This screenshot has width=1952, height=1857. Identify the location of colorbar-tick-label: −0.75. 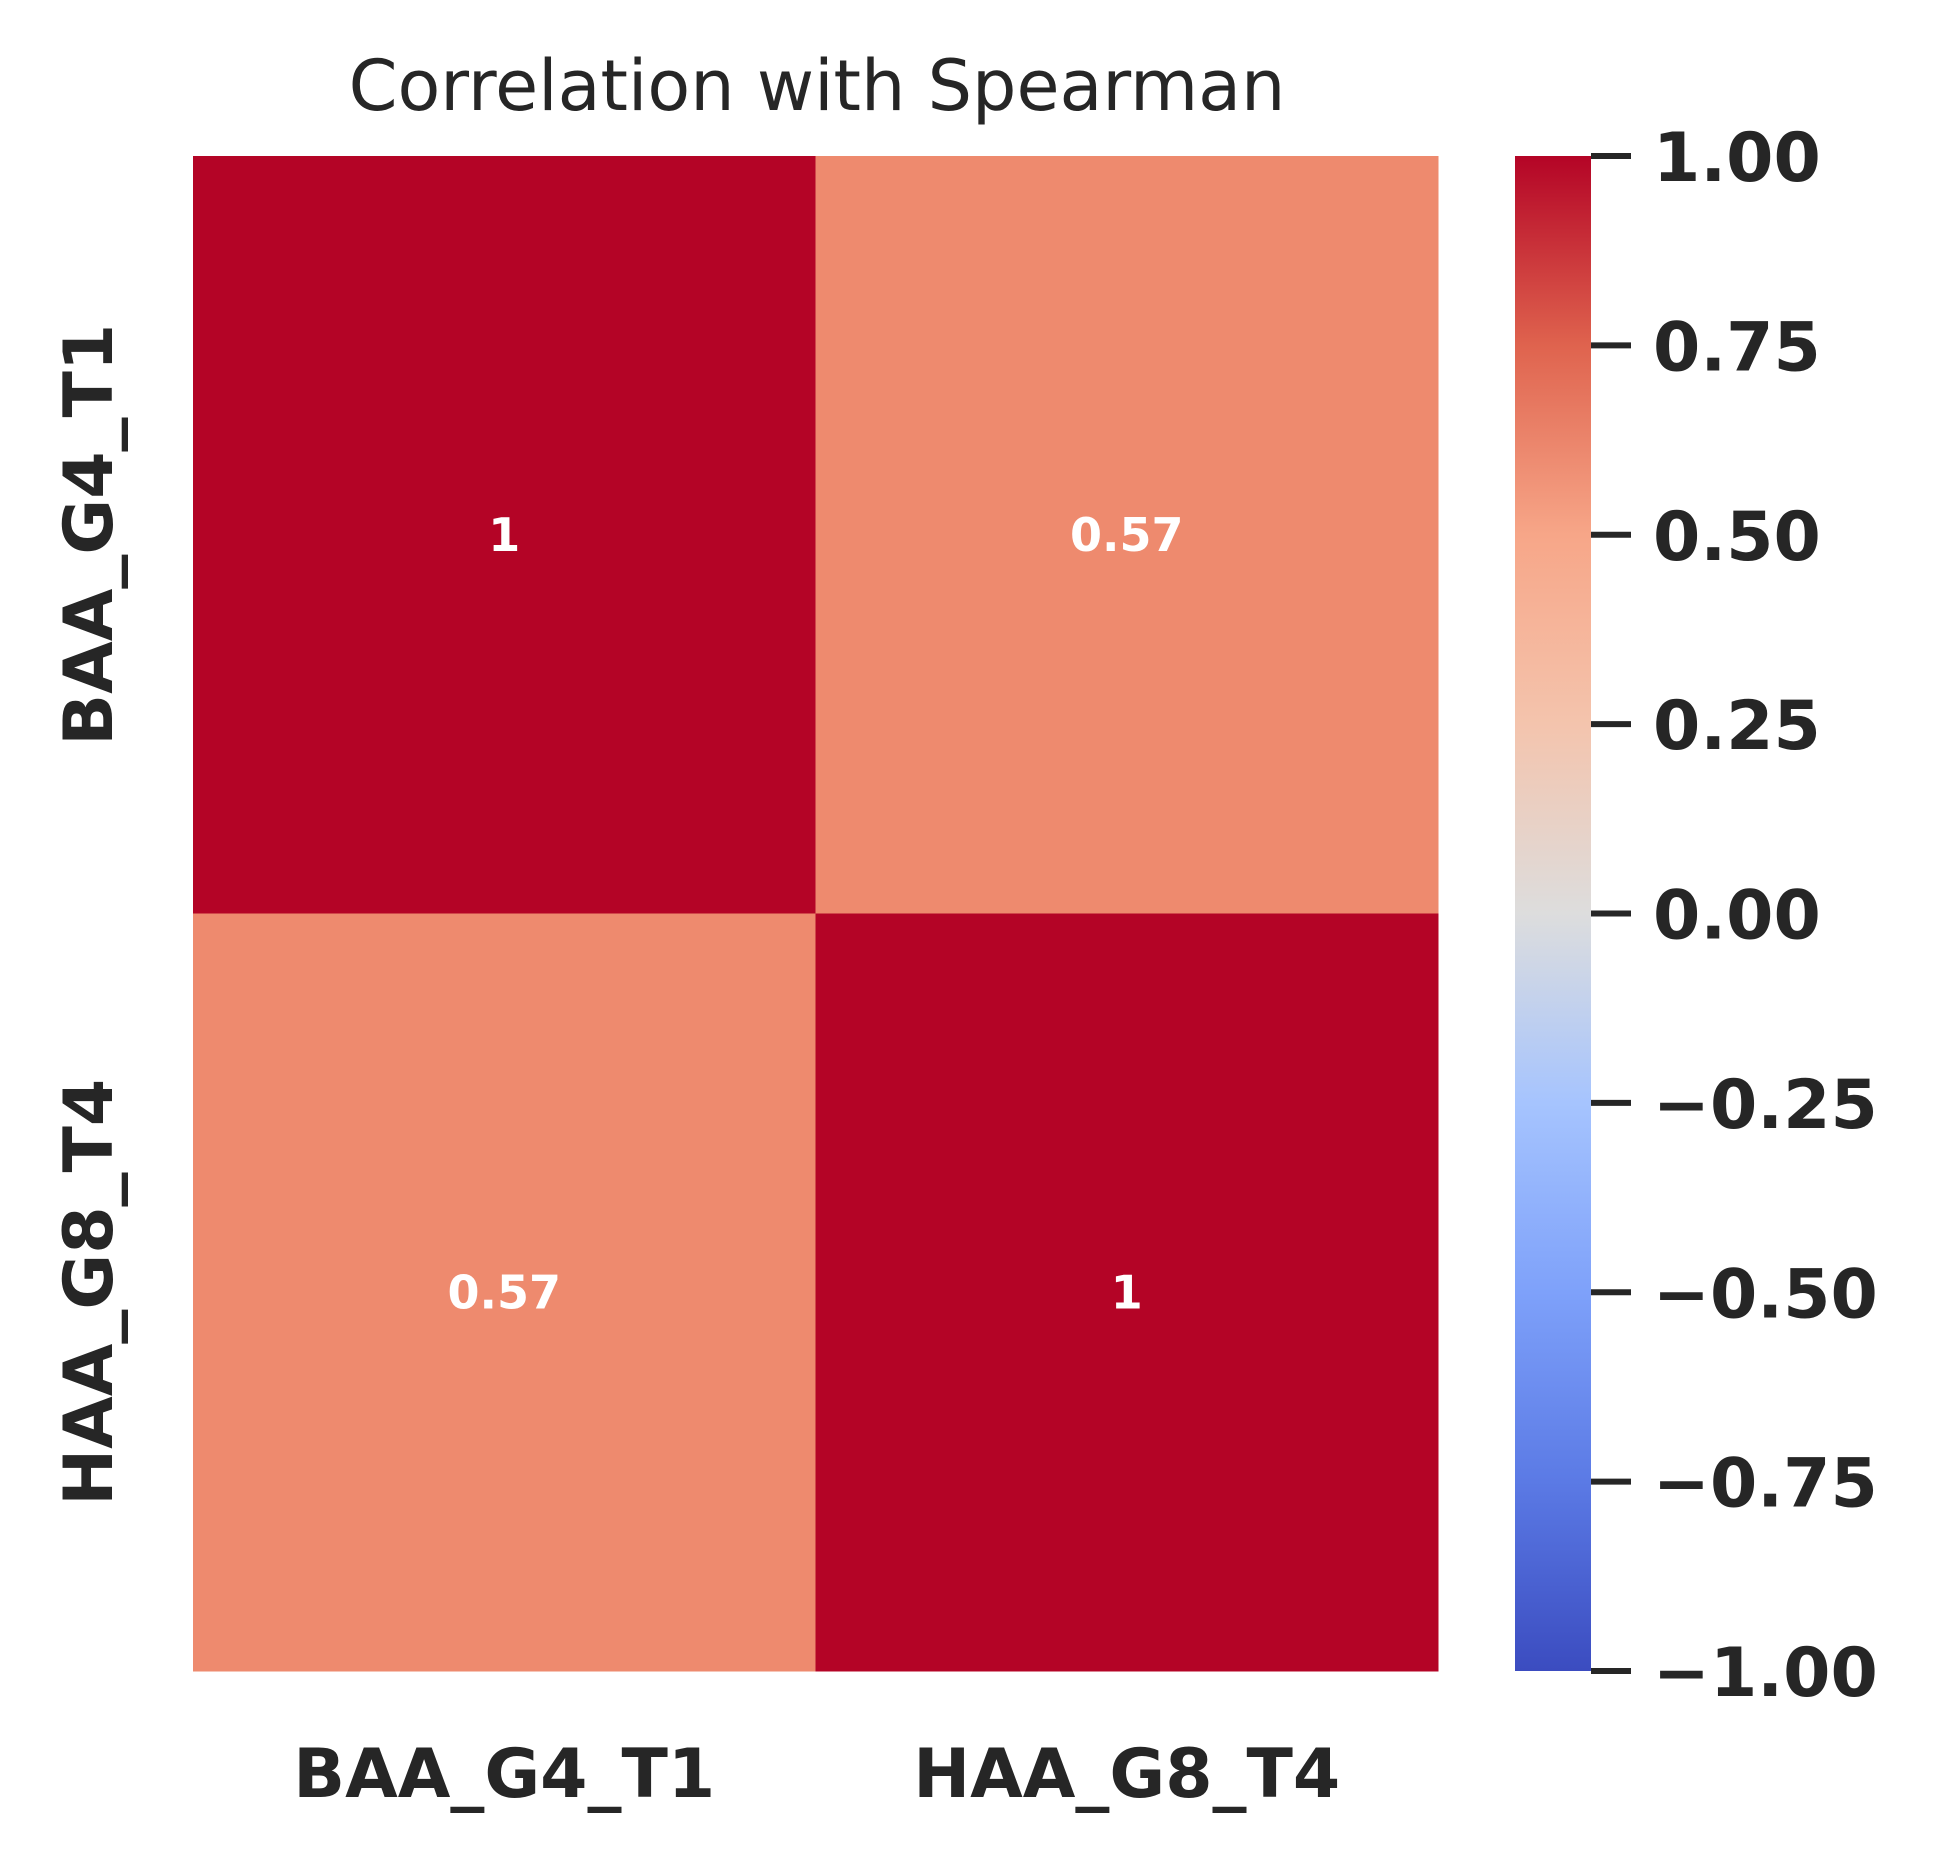
(1765, 1484).